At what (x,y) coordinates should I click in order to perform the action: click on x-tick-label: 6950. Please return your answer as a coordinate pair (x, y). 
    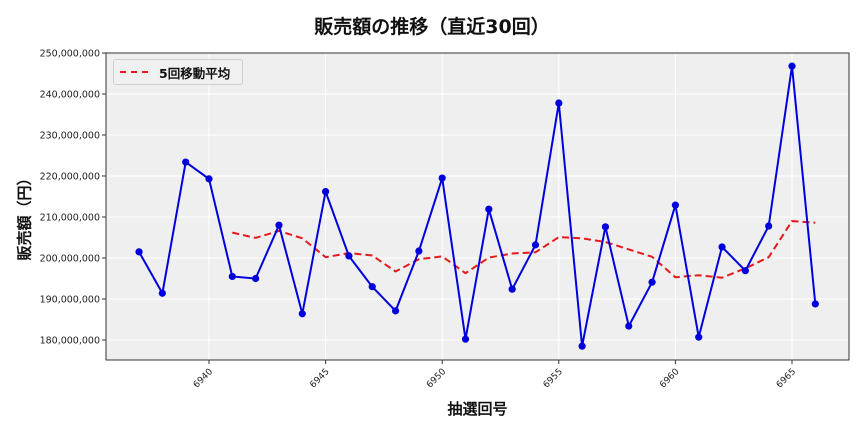
    Looking at the image, I should click on (436, 378).